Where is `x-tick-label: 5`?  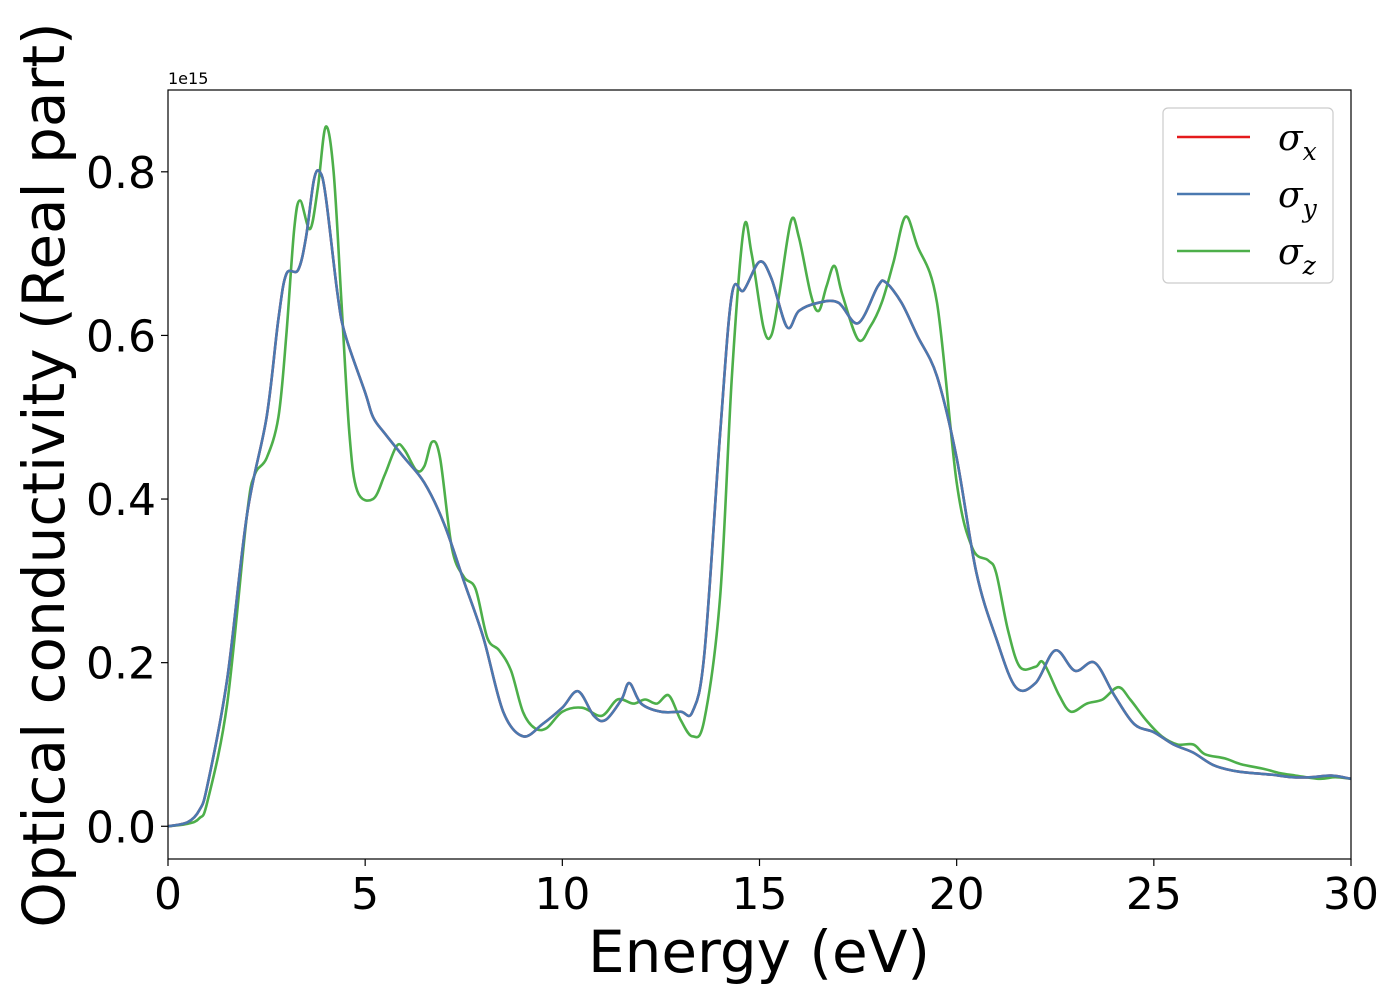
x-tick-label: 5 is located at coordinates (365, 894).